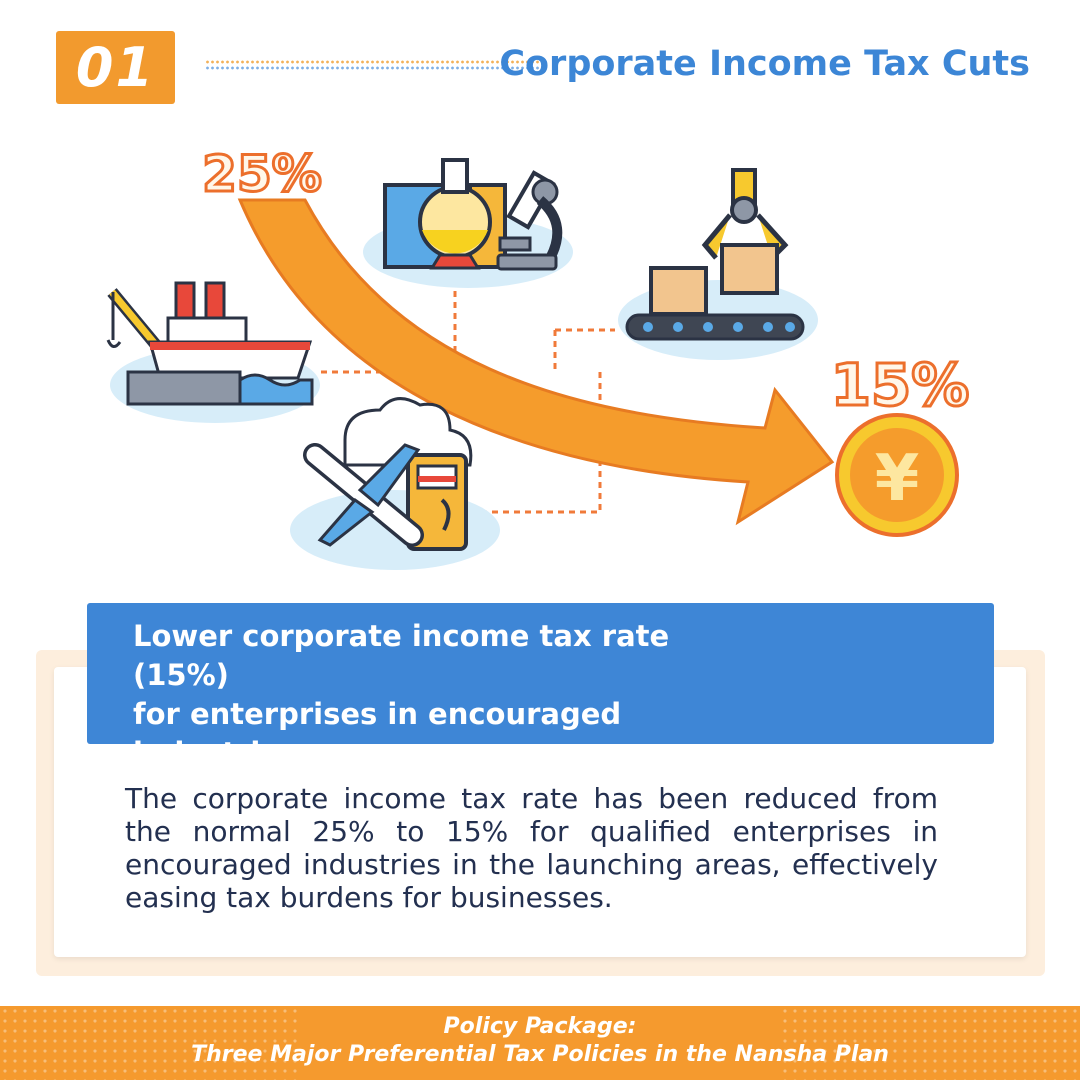  Describe the element at coordinates (377, 733) in the screenshot. I see `headline-line: for enterprises in encouraged industries` at that location.